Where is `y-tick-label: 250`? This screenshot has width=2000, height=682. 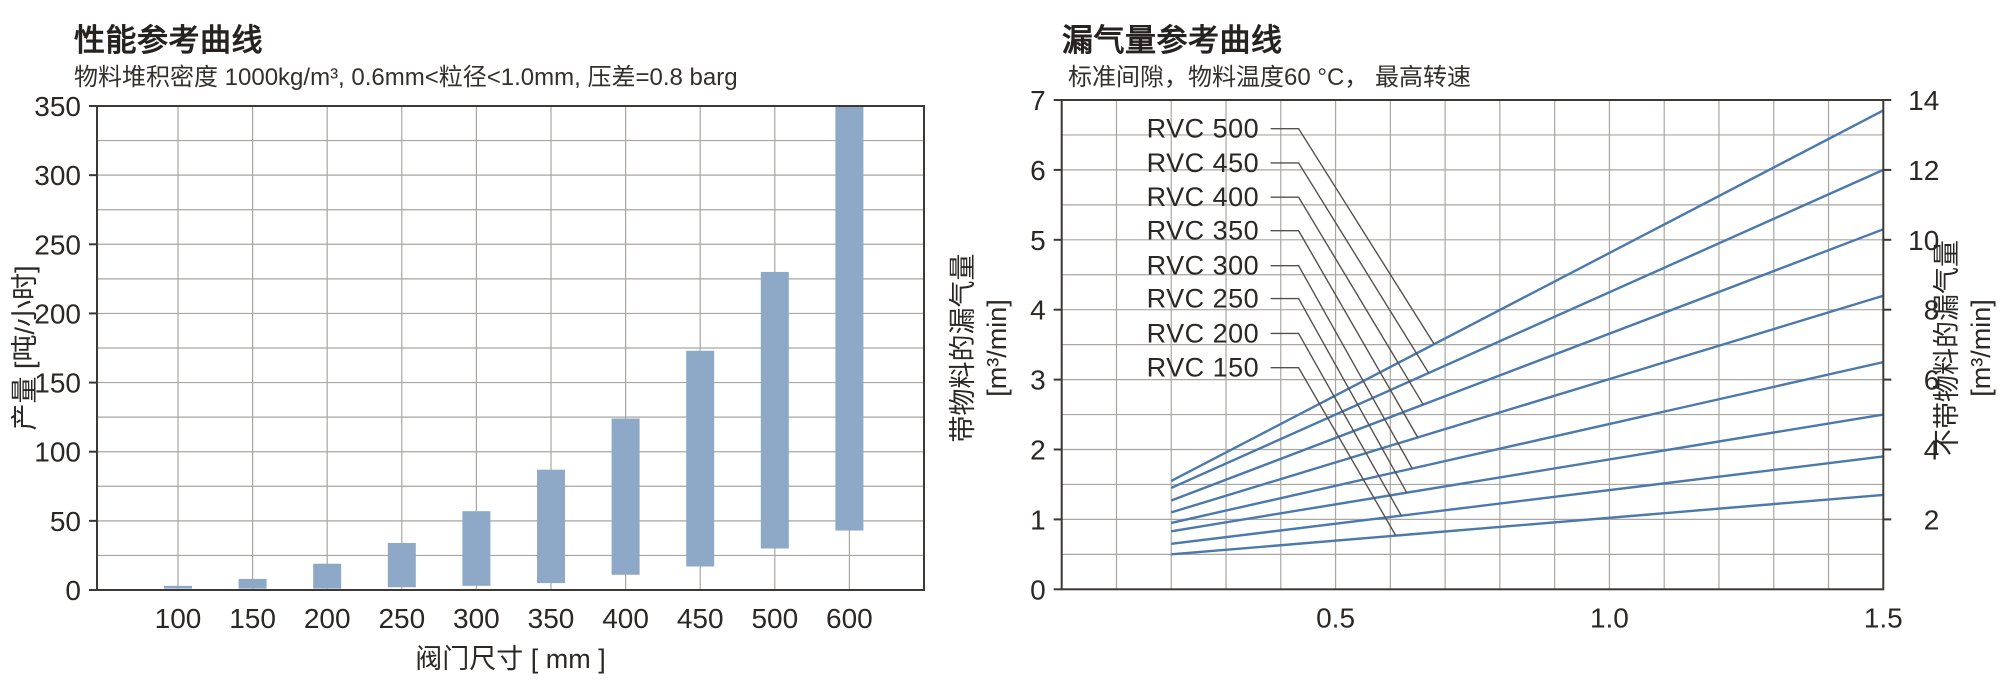
y-tick-label: 250 is located at coordinates (57, 244).